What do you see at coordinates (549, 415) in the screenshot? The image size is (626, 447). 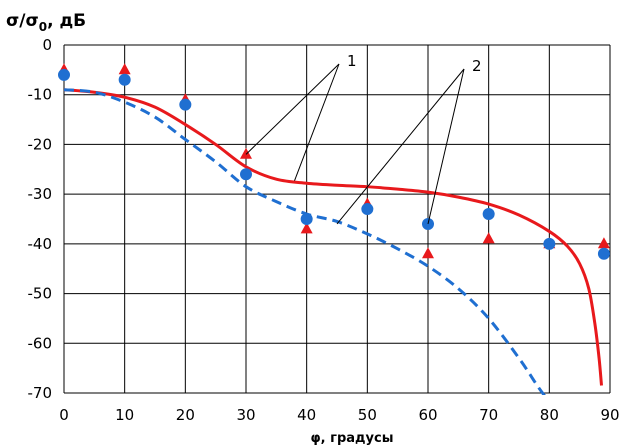 I see `x-tick-label: 80` at bounding box center [549, 415].